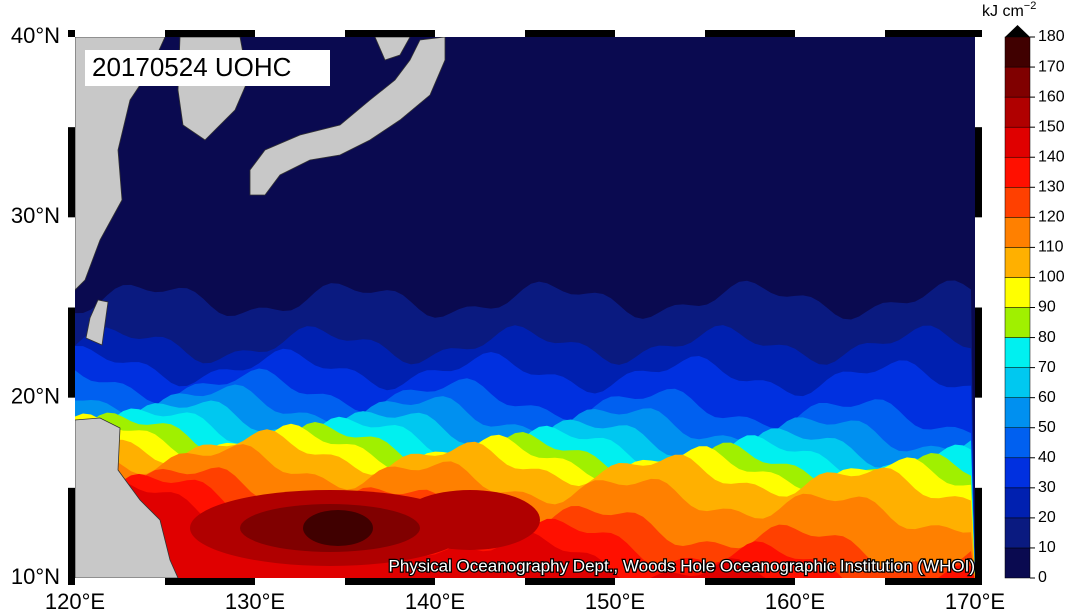 The image size is (1072, 614). What do you see at coordinates (127, 497) in the screenshot?
I see `land-philippines` at bounding box center [127, 497].